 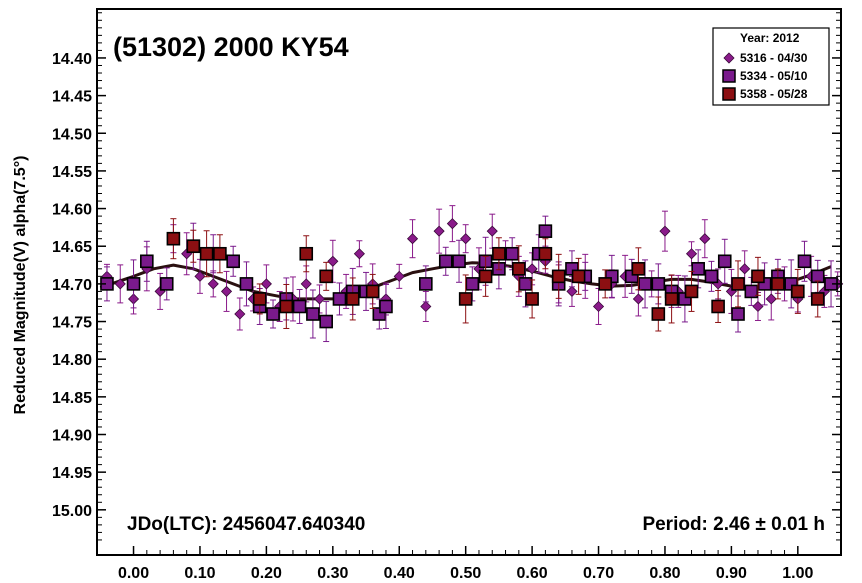 What do you see at coordinates (72, 360) in the screenshot?
I see `y-tick-label: 14.80` at bounding box center [72, 360].